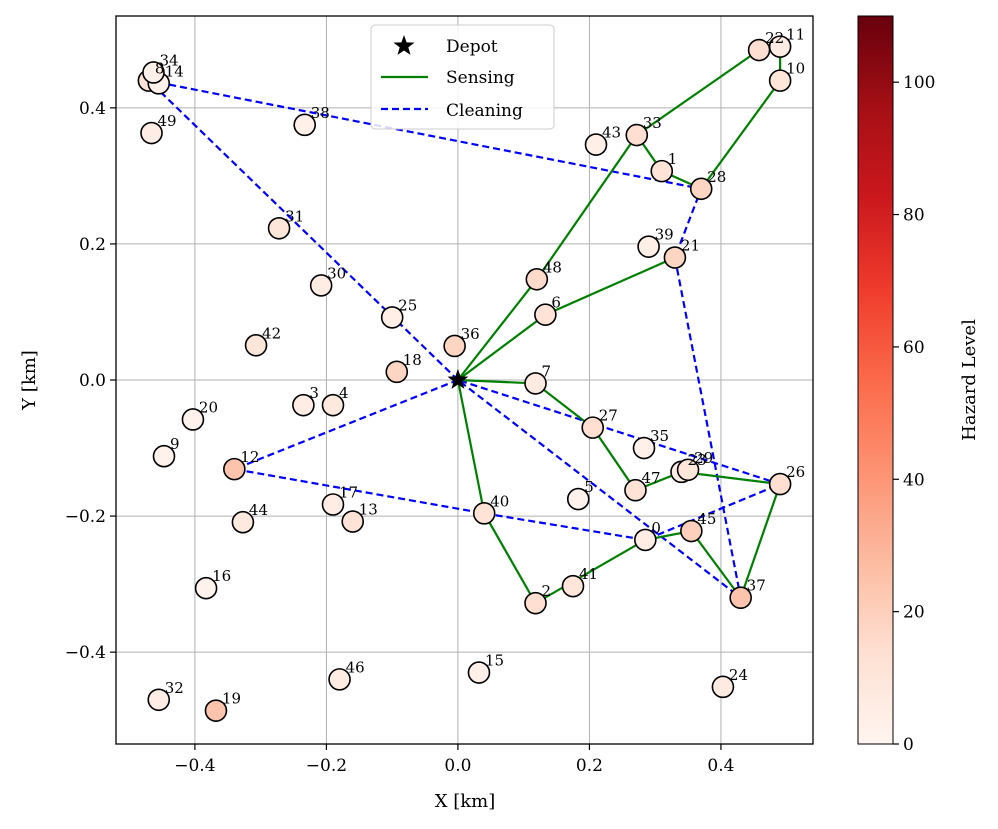 The height and width of the screenshot is (829, 998). I want to click on colorbar-tick-label: 60, so click(914, 348).